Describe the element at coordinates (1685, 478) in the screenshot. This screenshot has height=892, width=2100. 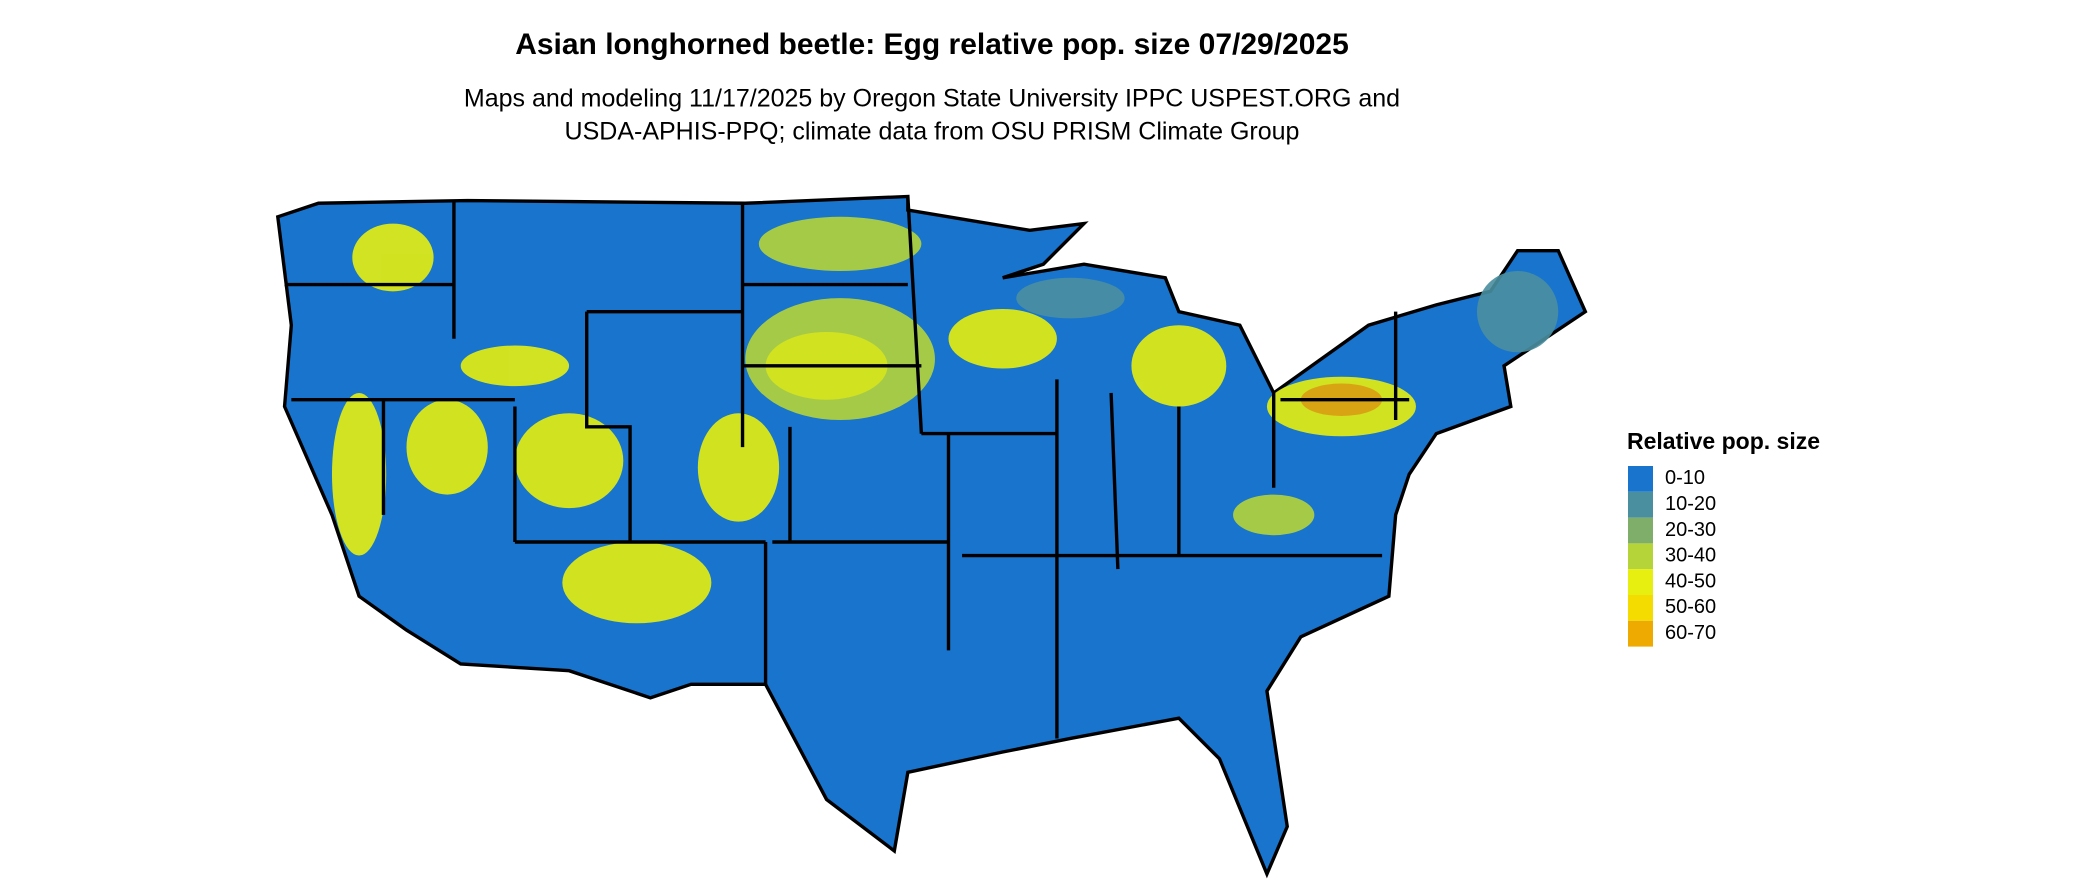
I see `legend-label: 0-10` at that location.